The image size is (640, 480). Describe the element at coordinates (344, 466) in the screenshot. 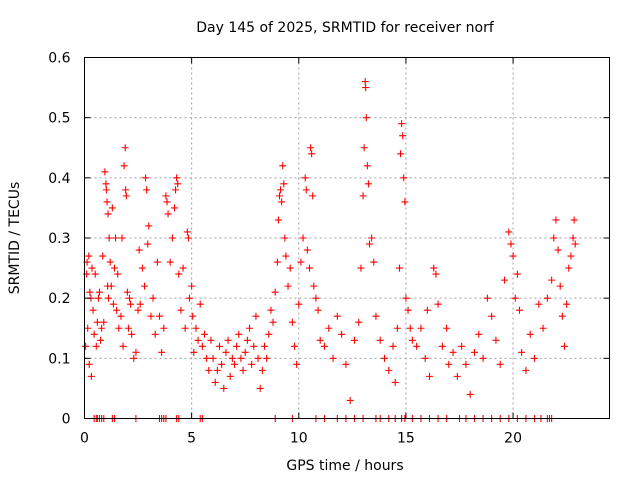

I see `x-axis-title: GPS time / hours` at that location.